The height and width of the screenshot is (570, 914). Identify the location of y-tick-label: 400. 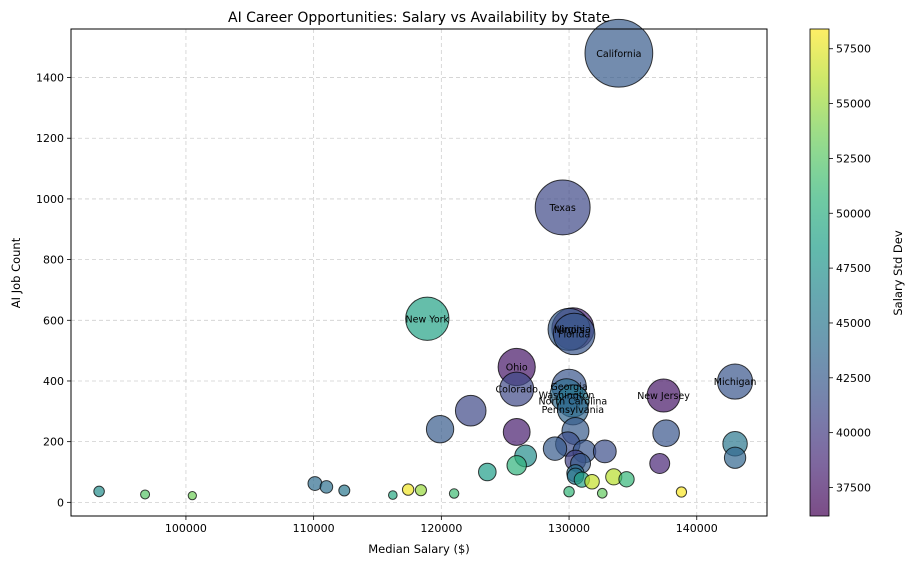
(53, 381).